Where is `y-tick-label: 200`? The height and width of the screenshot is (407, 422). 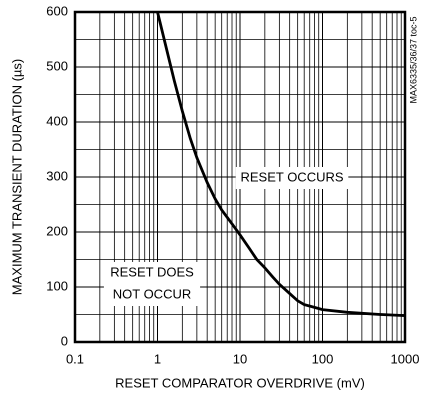 y-tick-label: 200 is located at coordinates (57, 230).